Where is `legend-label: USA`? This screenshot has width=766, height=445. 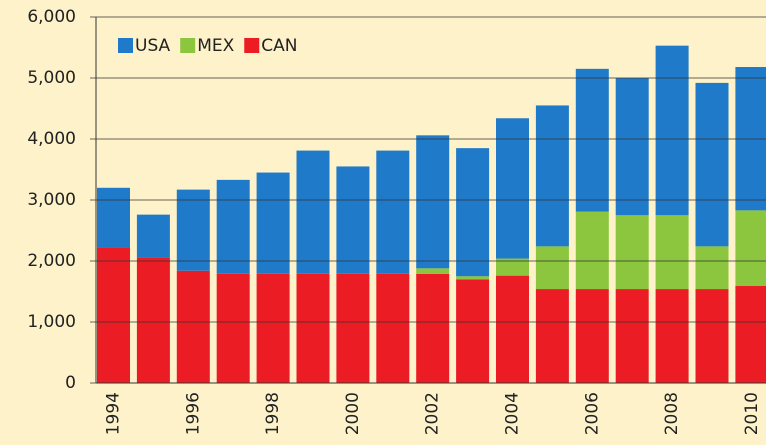 legend-label: USA is located at coordinates (153, 46).